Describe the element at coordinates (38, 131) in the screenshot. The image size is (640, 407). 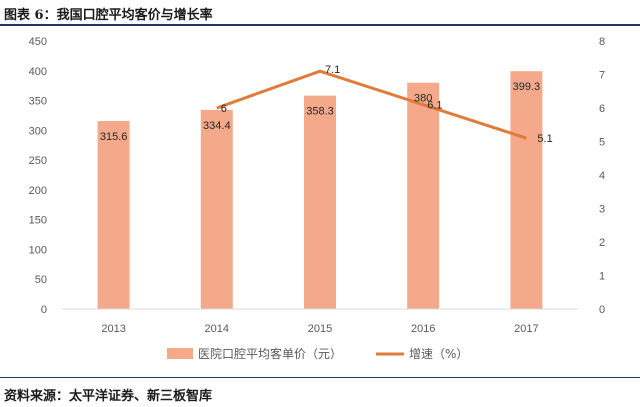
I see `left-tick-label: 300` at that location.